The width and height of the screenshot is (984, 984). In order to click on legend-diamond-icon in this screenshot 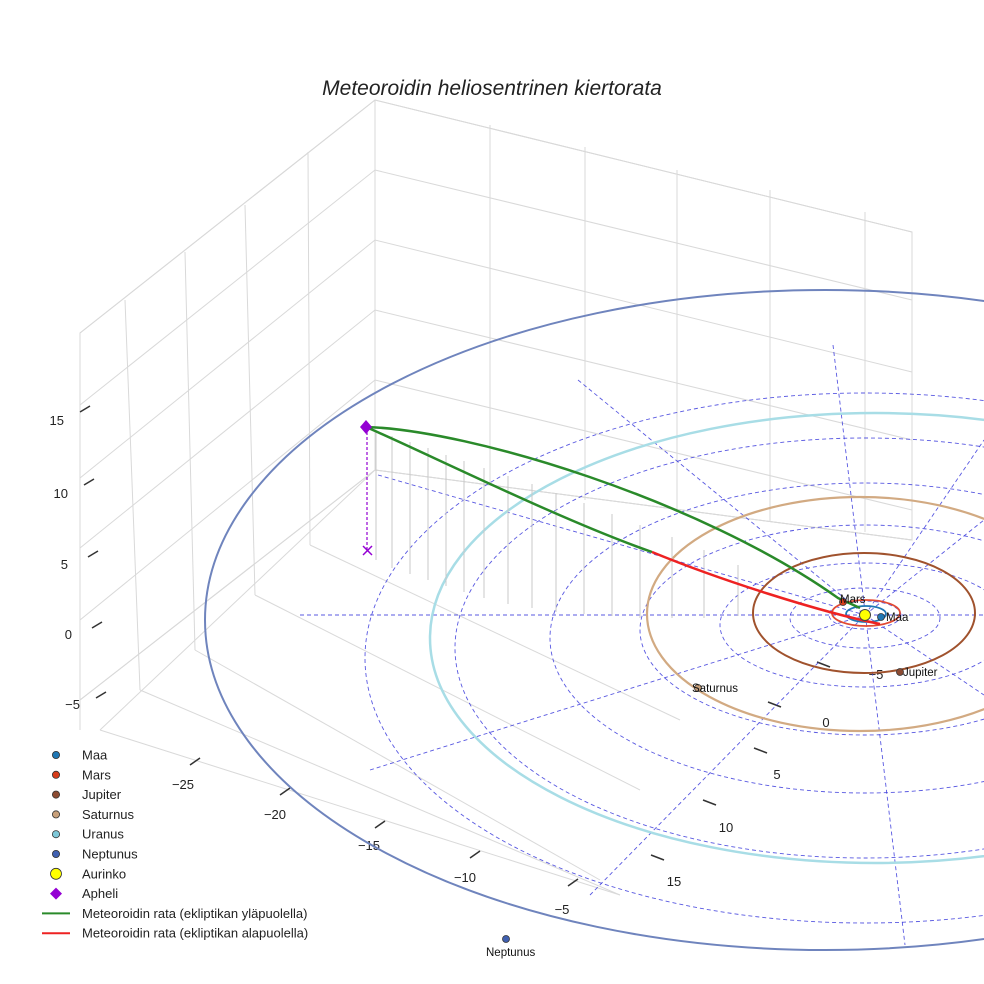, I will do `click(56, 893)`.